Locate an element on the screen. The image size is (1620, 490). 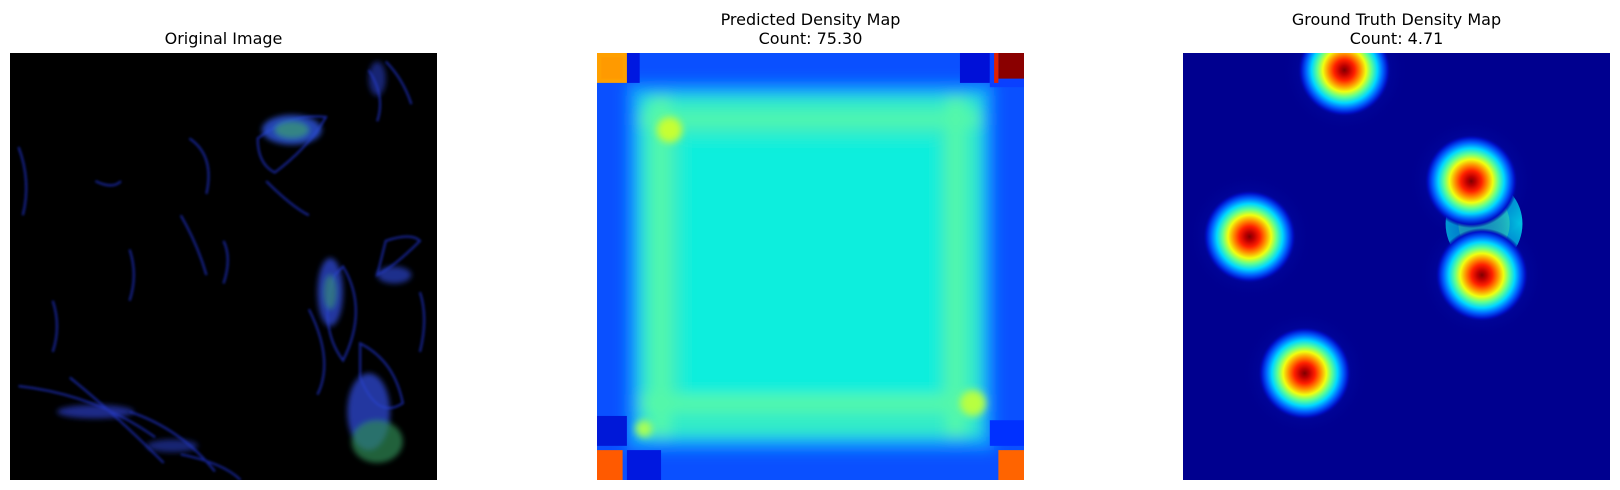
panel-title-line: Original Image is located at coordinates (223, 38).